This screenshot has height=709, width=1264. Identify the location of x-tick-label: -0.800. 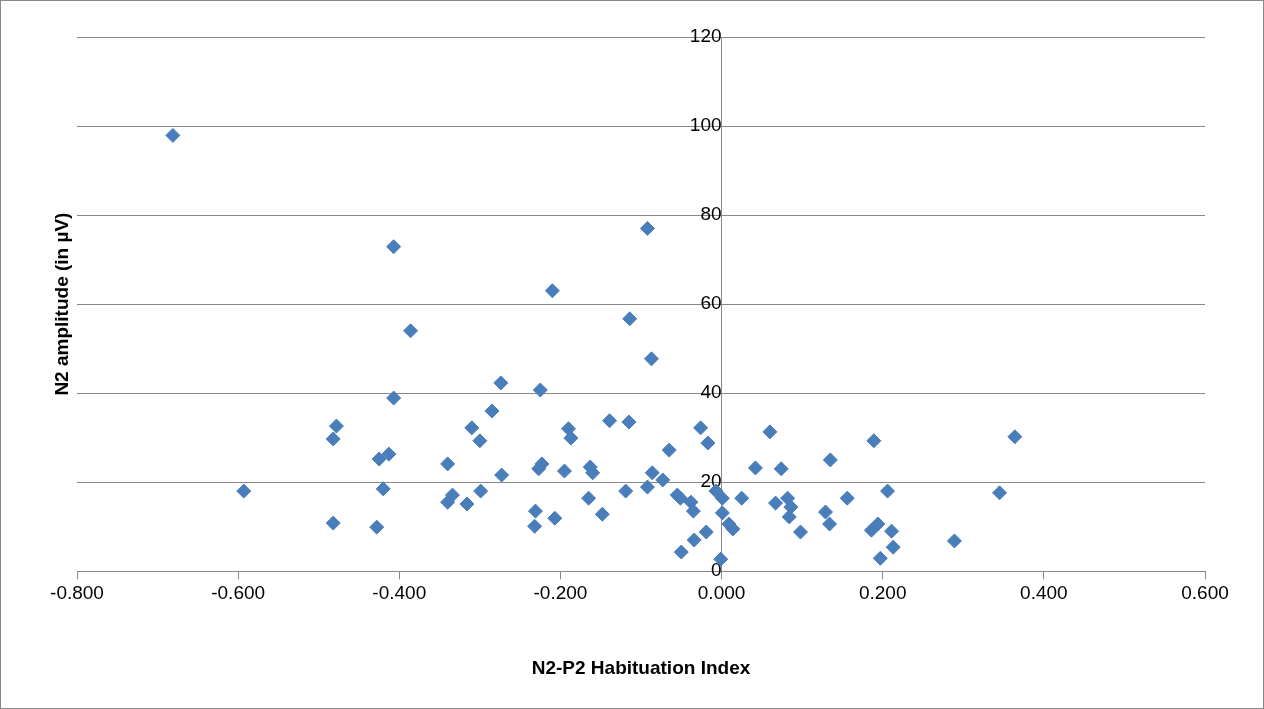
(77, 592).